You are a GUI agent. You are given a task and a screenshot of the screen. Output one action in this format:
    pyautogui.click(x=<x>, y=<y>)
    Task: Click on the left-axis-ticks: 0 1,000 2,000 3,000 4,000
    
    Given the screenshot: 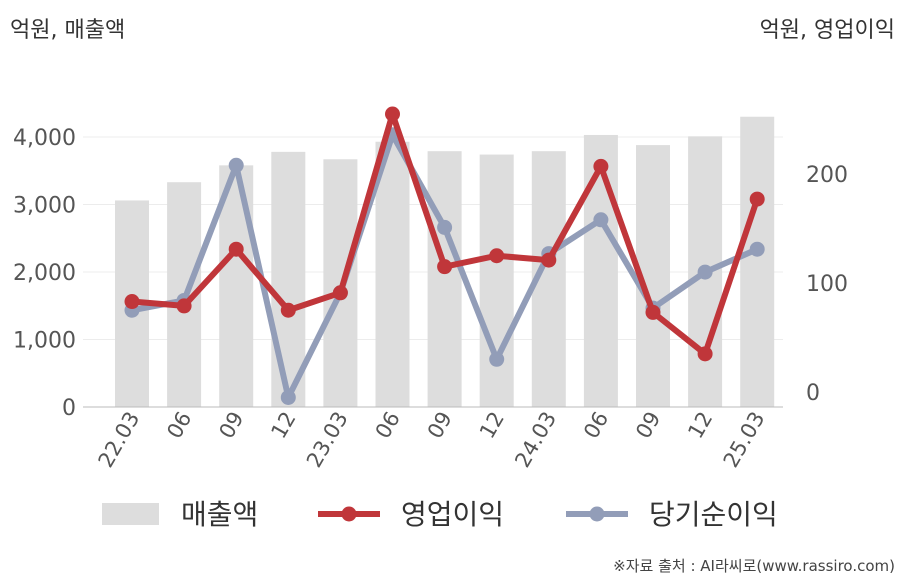 What is the action you would take?
    pyautogui.click(x=44, y=273)
    